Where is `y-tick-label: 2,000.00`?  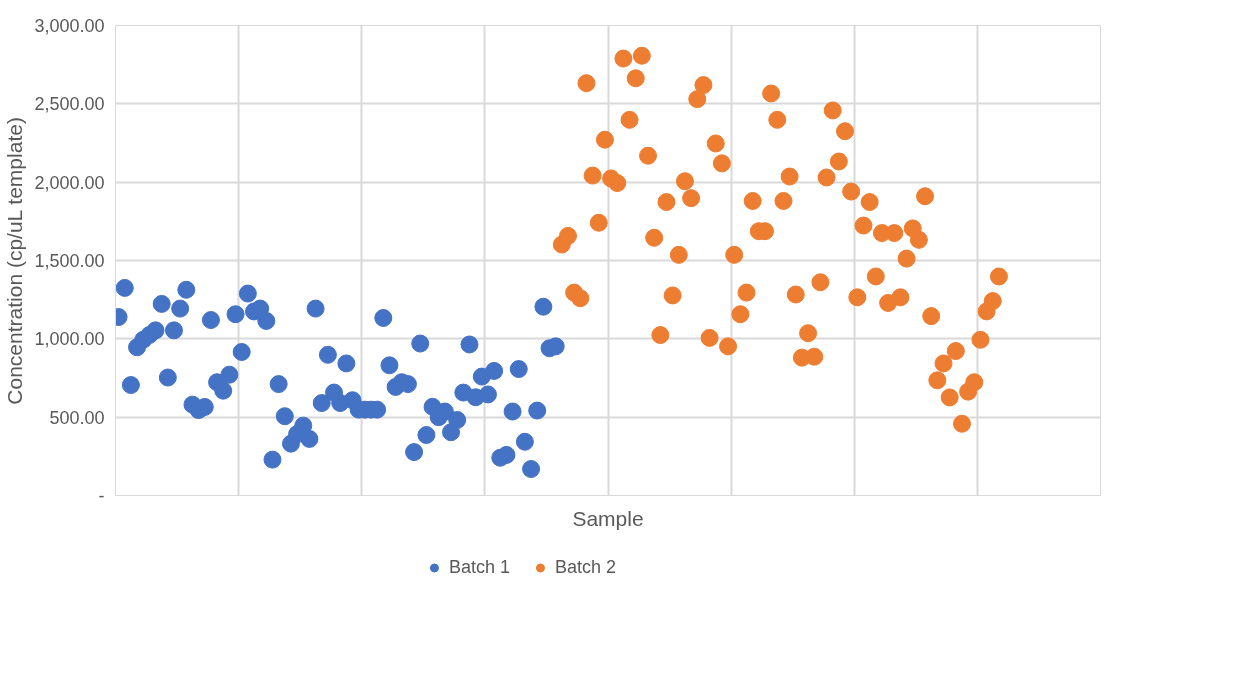 y-tick-label: 2,000.00 is located at coordinates (69, 182).